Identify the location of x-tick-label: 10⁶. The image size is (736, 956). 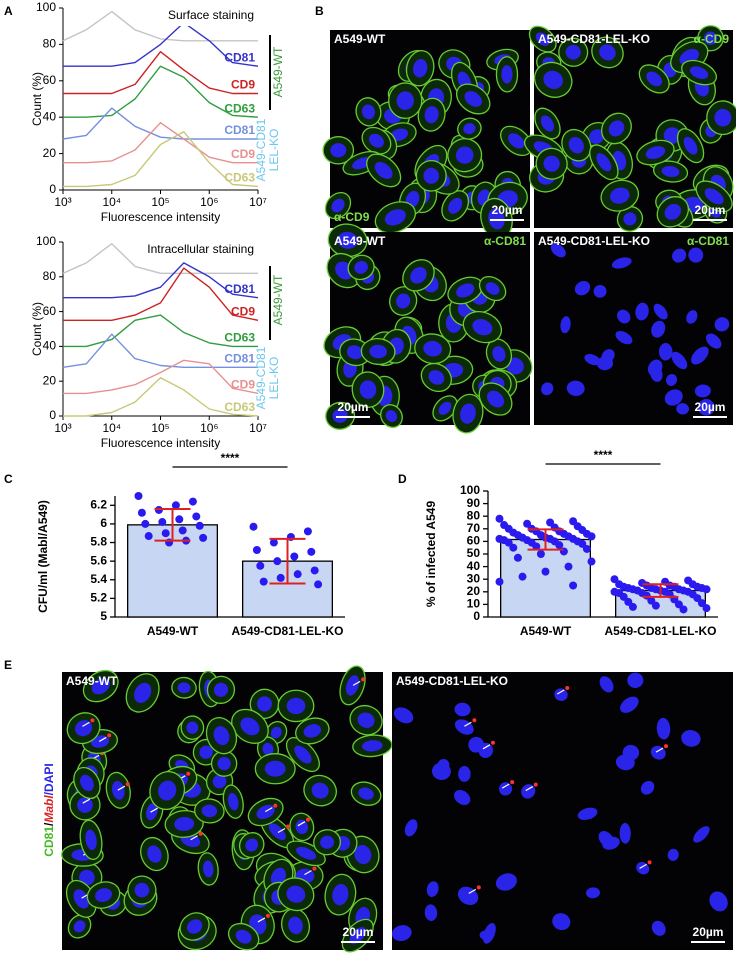
(209, 428).